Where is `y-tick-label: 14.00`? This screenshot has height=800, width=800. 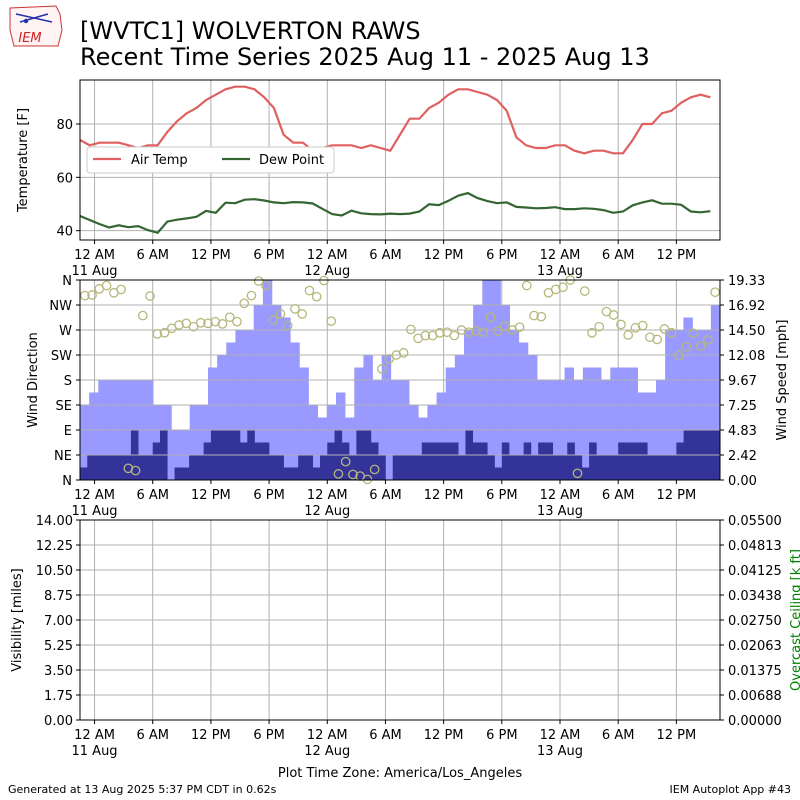
y-tick-label: 14.00 is located at coordinates (54, 521).